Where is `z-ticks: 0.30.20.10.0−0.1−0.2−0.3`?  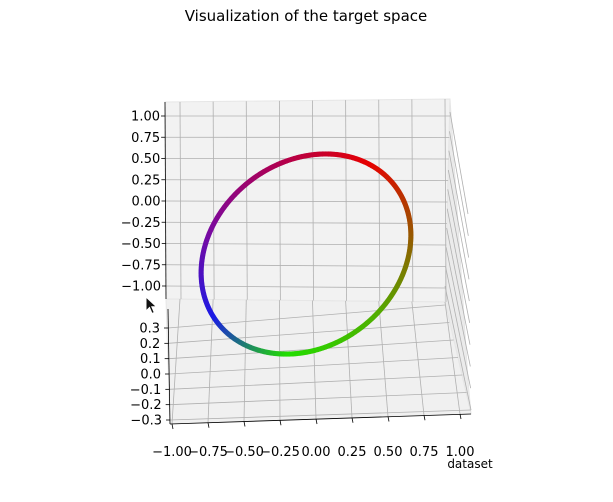
z-ticks: 0.30.20.10.0−0.1−0.2−0.3 is located at coordinates (150, 375).